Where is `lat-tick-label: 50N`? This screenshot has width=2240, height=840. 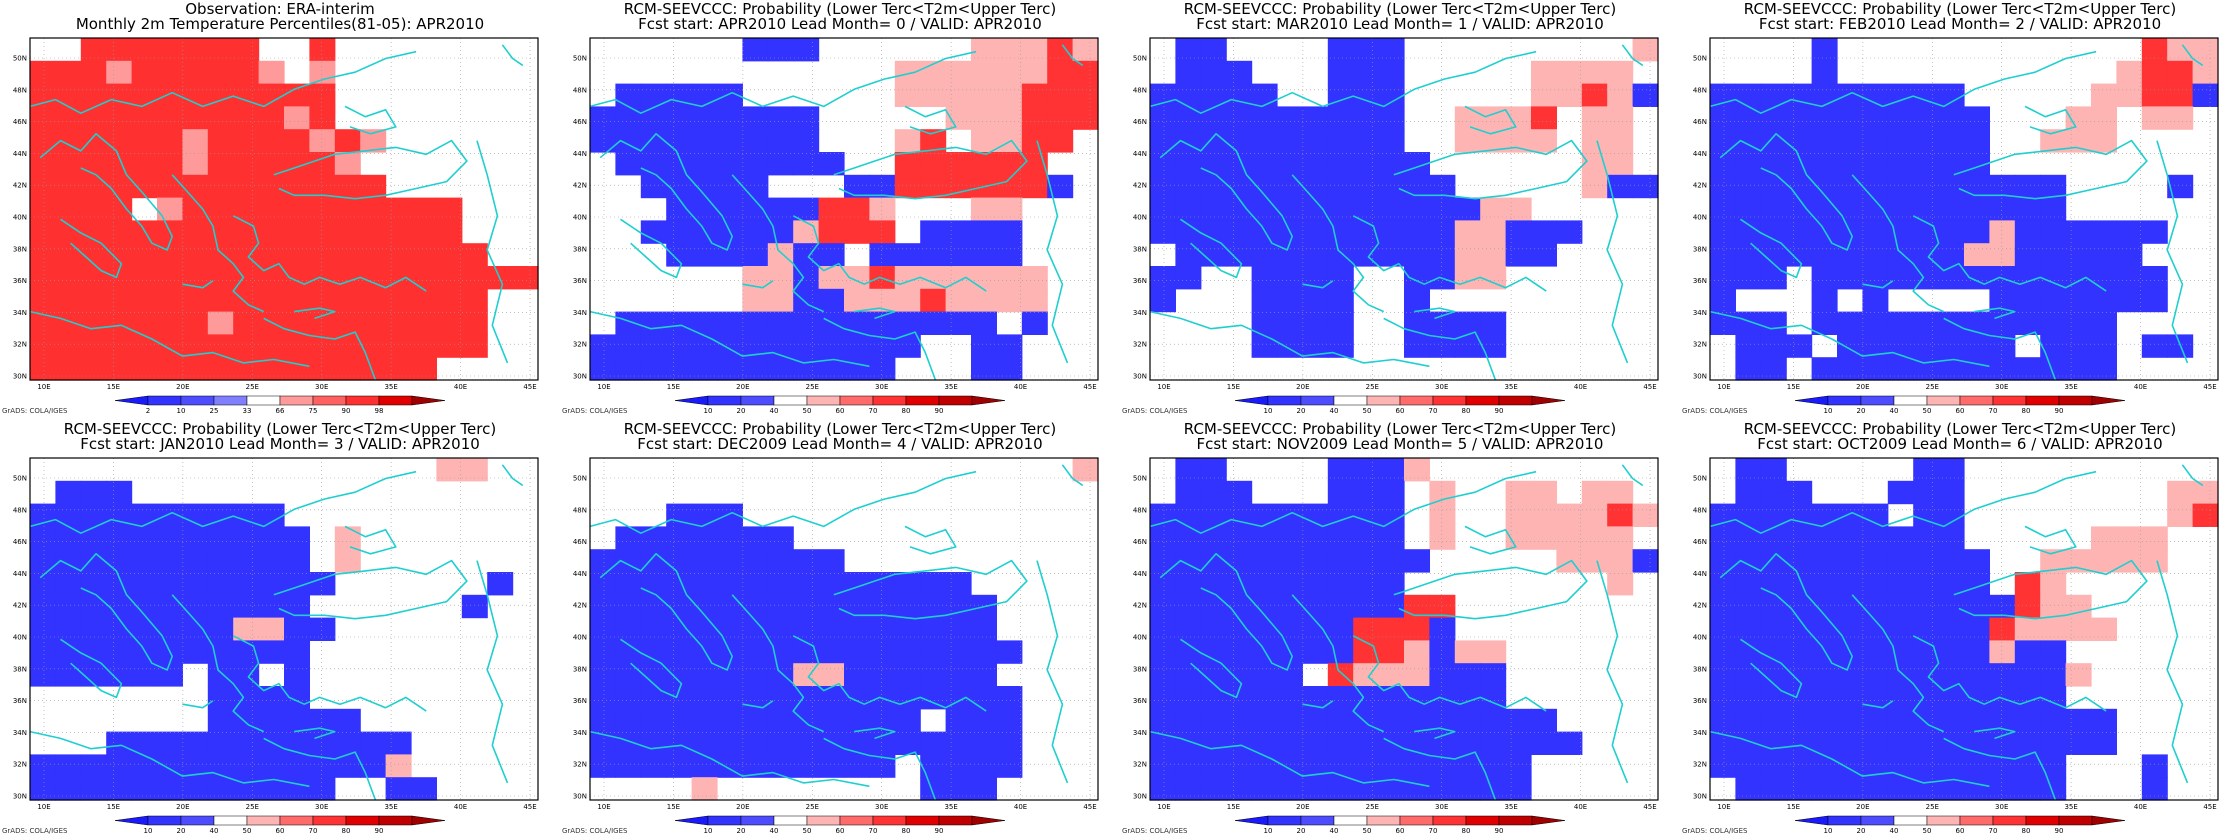 lat-tick-label: 50N is located at coordinates (580, 59).